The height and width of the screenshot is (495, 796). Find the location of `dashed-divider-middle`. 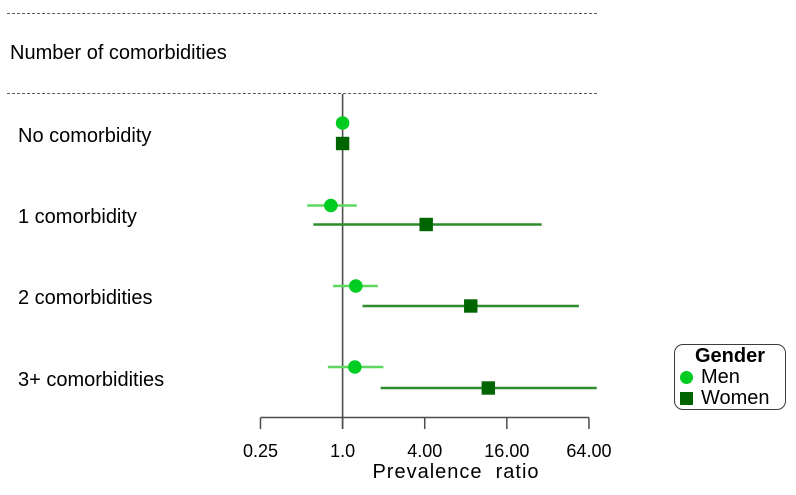

dashed-divider-middle is located at coordinates (302, 93).